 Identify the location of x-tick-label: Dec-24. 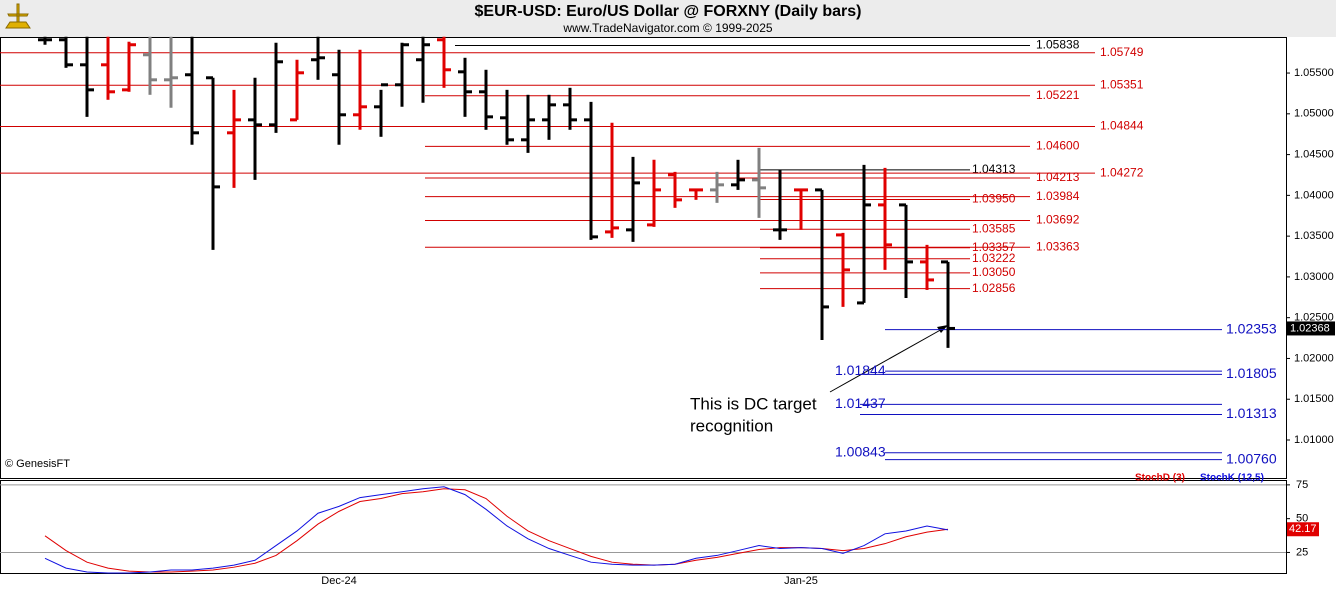
(338, 581).